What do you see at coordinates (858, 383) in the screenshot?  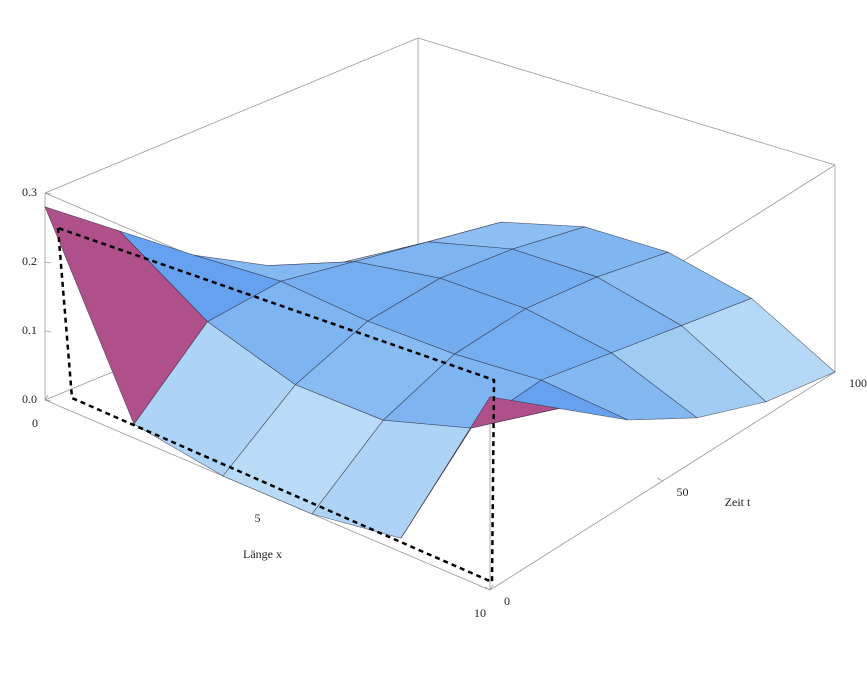 I see `y-tick-label: 100` at bounding box center [858, 383].